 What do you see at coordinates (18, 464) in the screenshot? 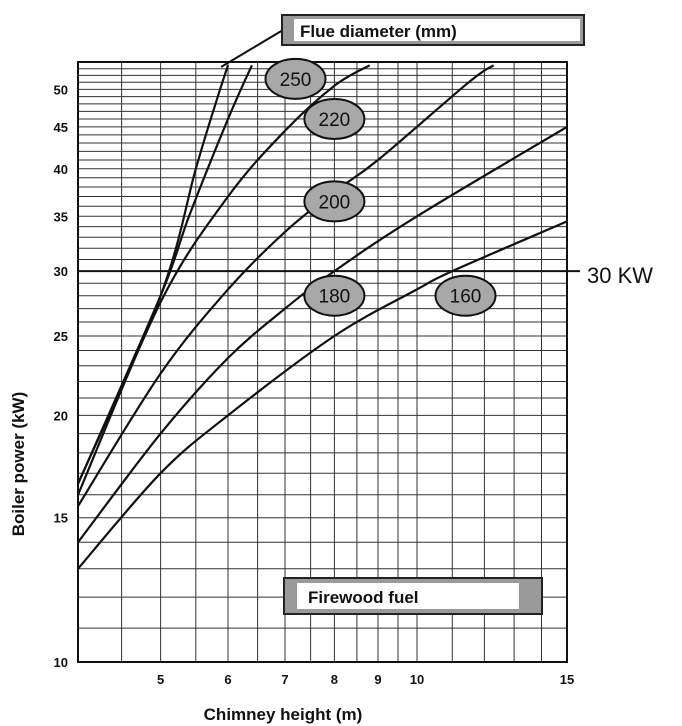
I see `y-axis-title: Boiler power (kW)` at bounding box center [18, 464].